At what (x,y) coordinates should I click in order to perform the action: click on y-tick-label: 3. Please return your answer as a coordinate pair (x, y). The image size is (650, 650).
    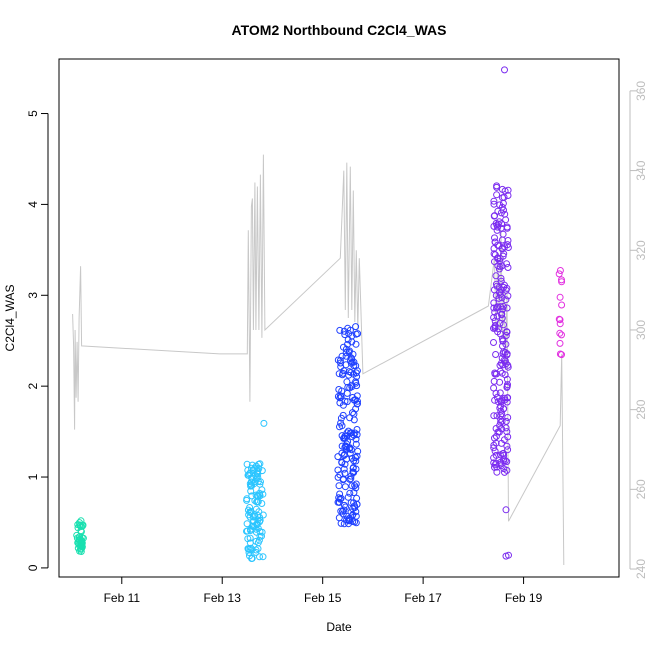
    Looking at the image, I should click on (33, 295).